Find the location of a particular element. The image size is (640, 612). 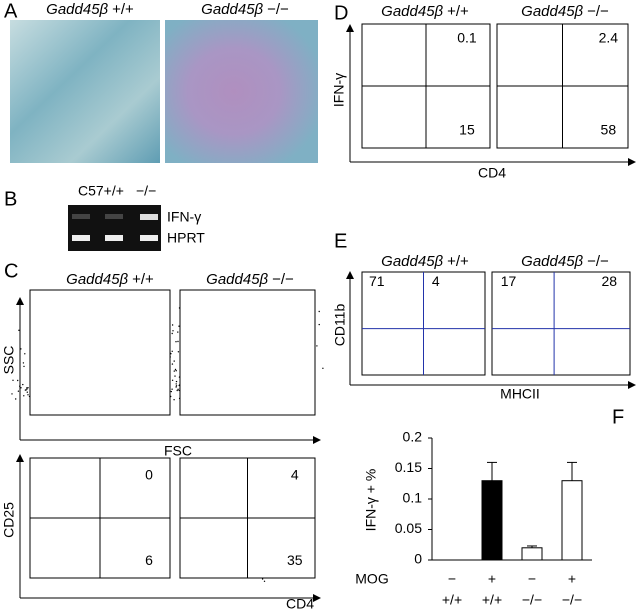

panel-letter: C is located at coordinates (11, 271).